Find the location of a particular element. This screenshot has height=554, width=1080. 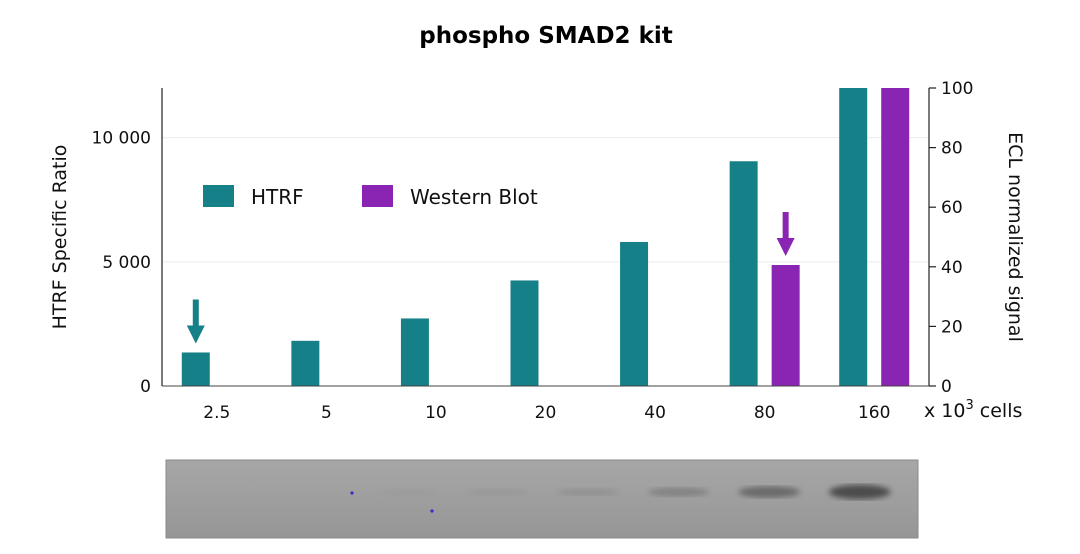

right-tick-label-4: 80 is located at coordinates (952, 149).